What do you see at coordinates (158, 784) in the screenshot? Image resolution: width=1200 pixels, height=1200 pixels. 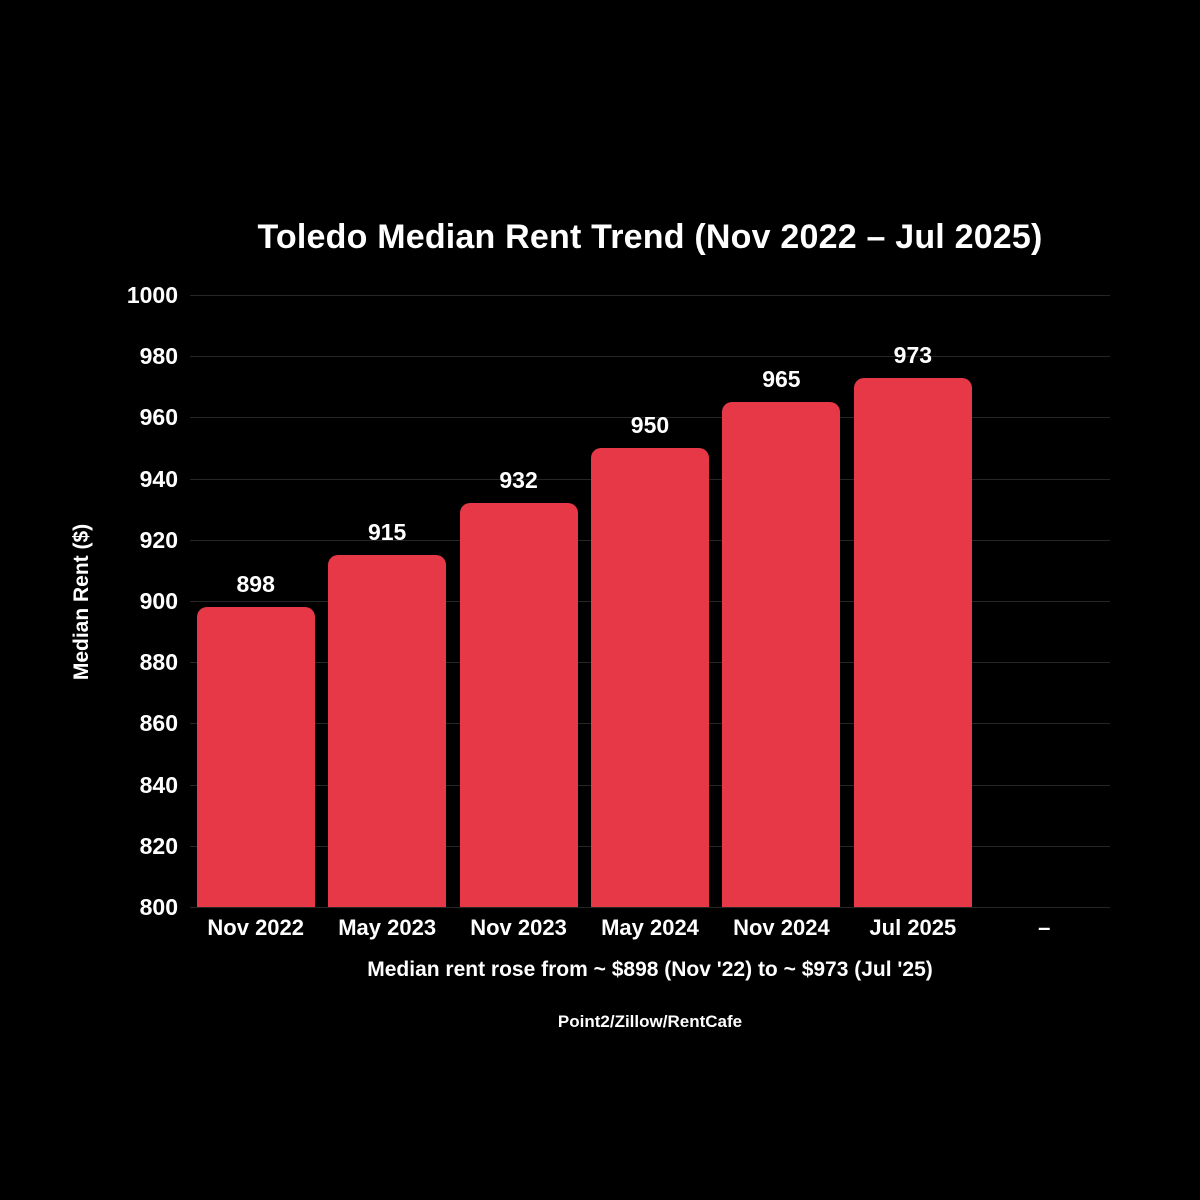 I see `y-tick-label: 840` at bounding box center [158, 784].